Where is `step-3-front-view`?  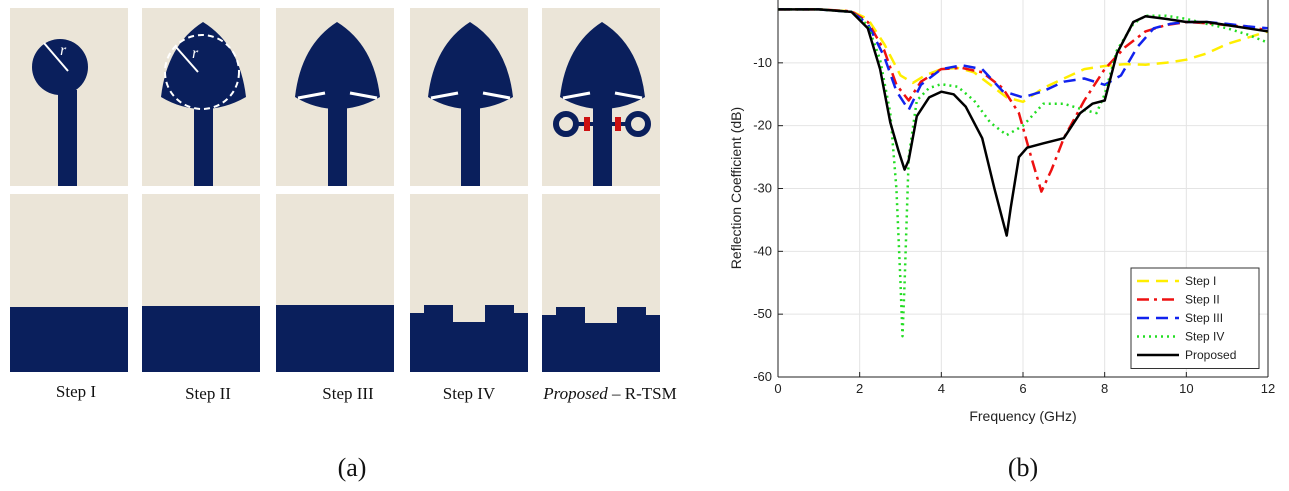 step-3-front-view is located at coordinates (335, 97).